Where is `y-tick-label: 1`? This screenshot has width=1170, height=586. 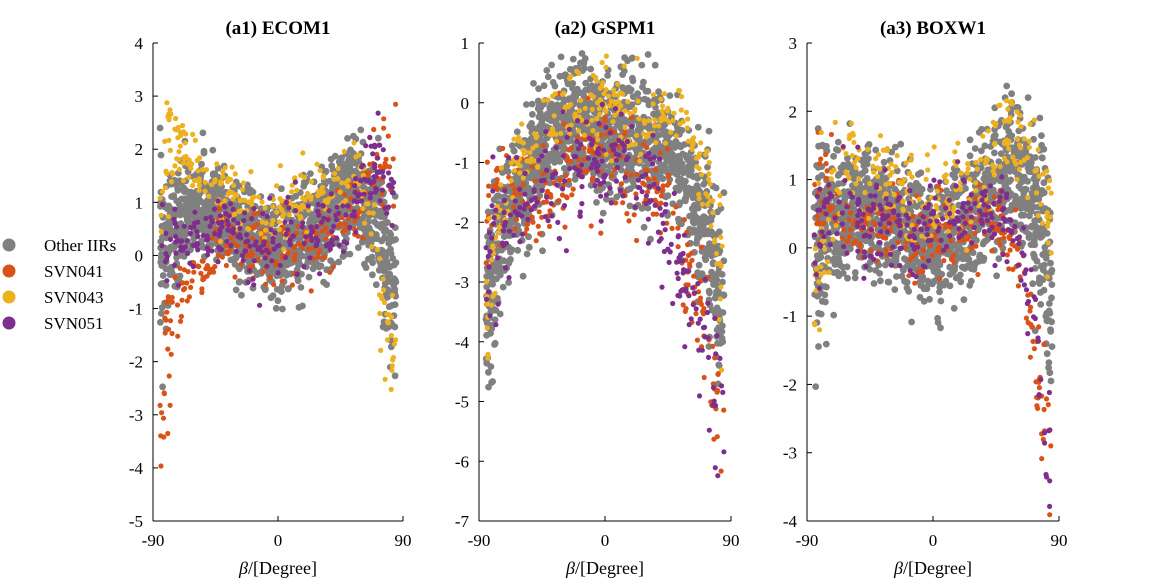 y-tick-label: 1 is located at coordinates (139, 202).